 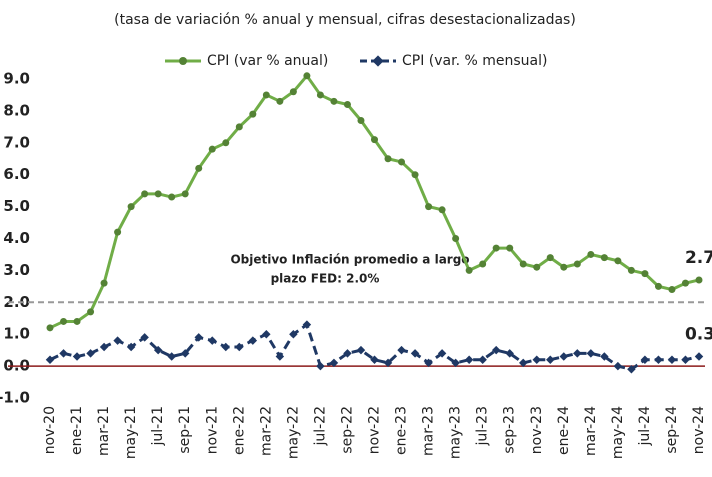 I want to click on y-tick-label: 3.0, so click(x=16, y=270).